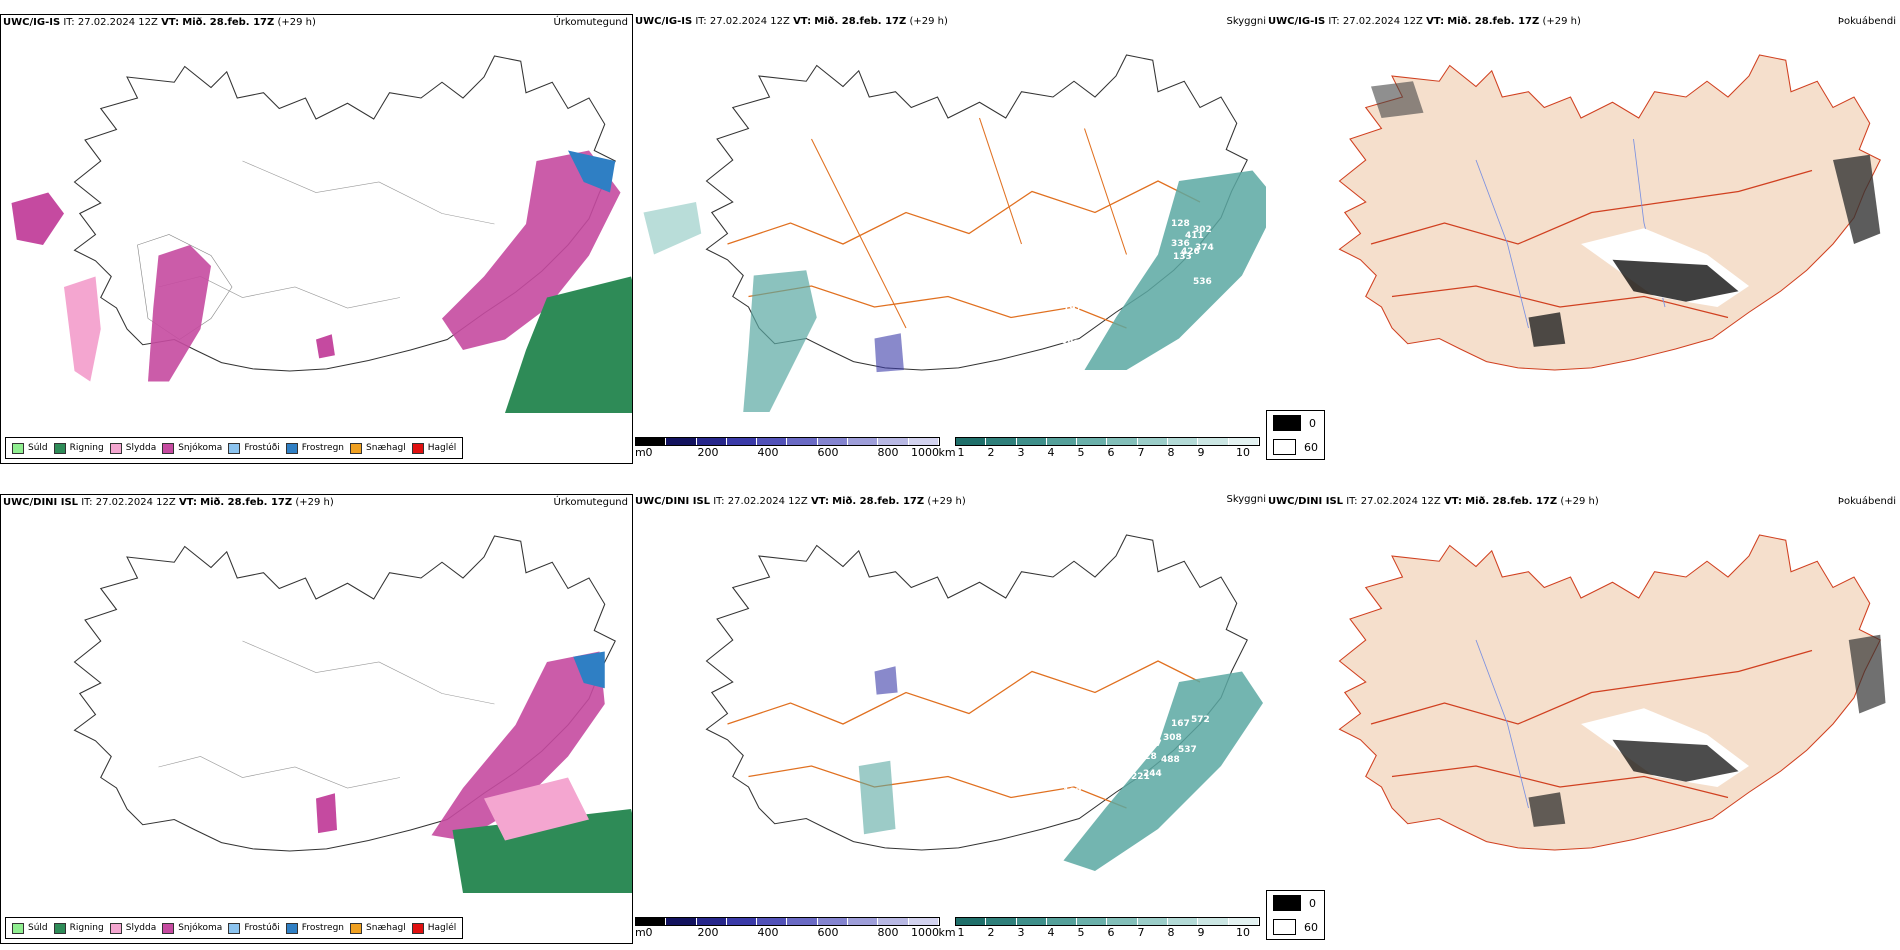 This screenshot has height=950, width=1900. I want to click on cloud-base-label: 229, so click(1125, 762).